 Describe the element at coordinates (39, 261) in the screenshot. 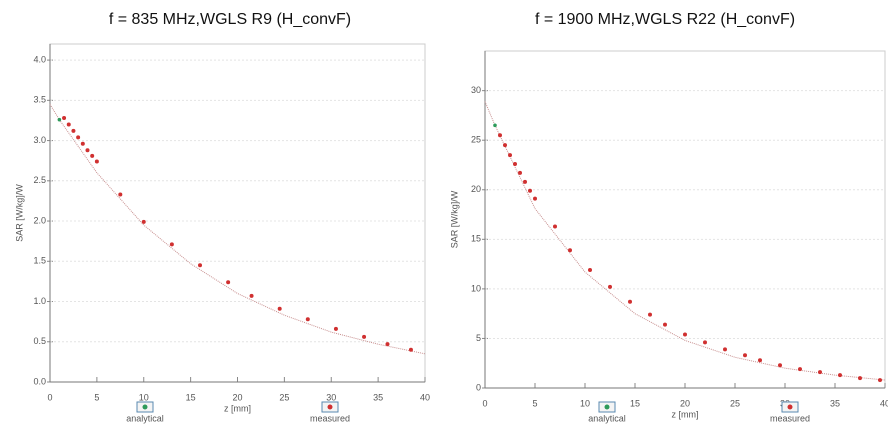

I see `y-tick-label: 1.5` at that location.